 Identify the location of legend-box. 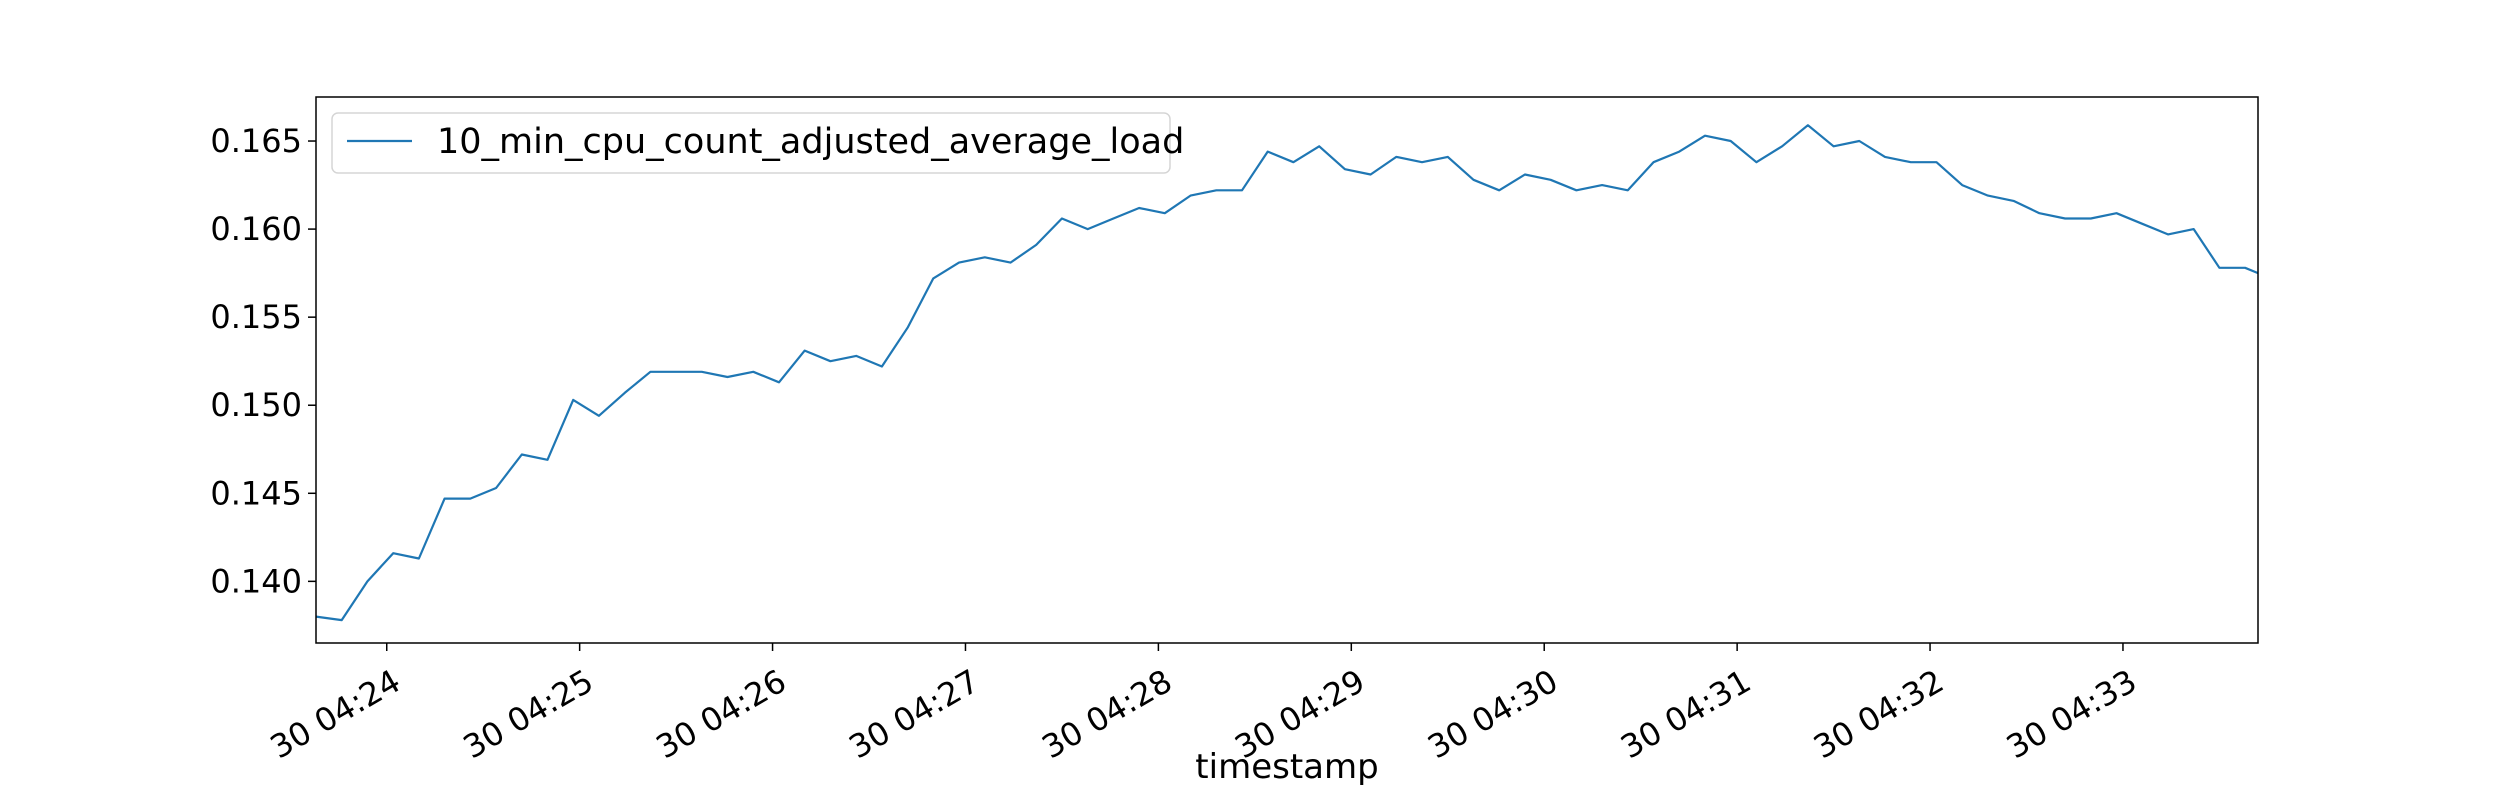
(751, 143).